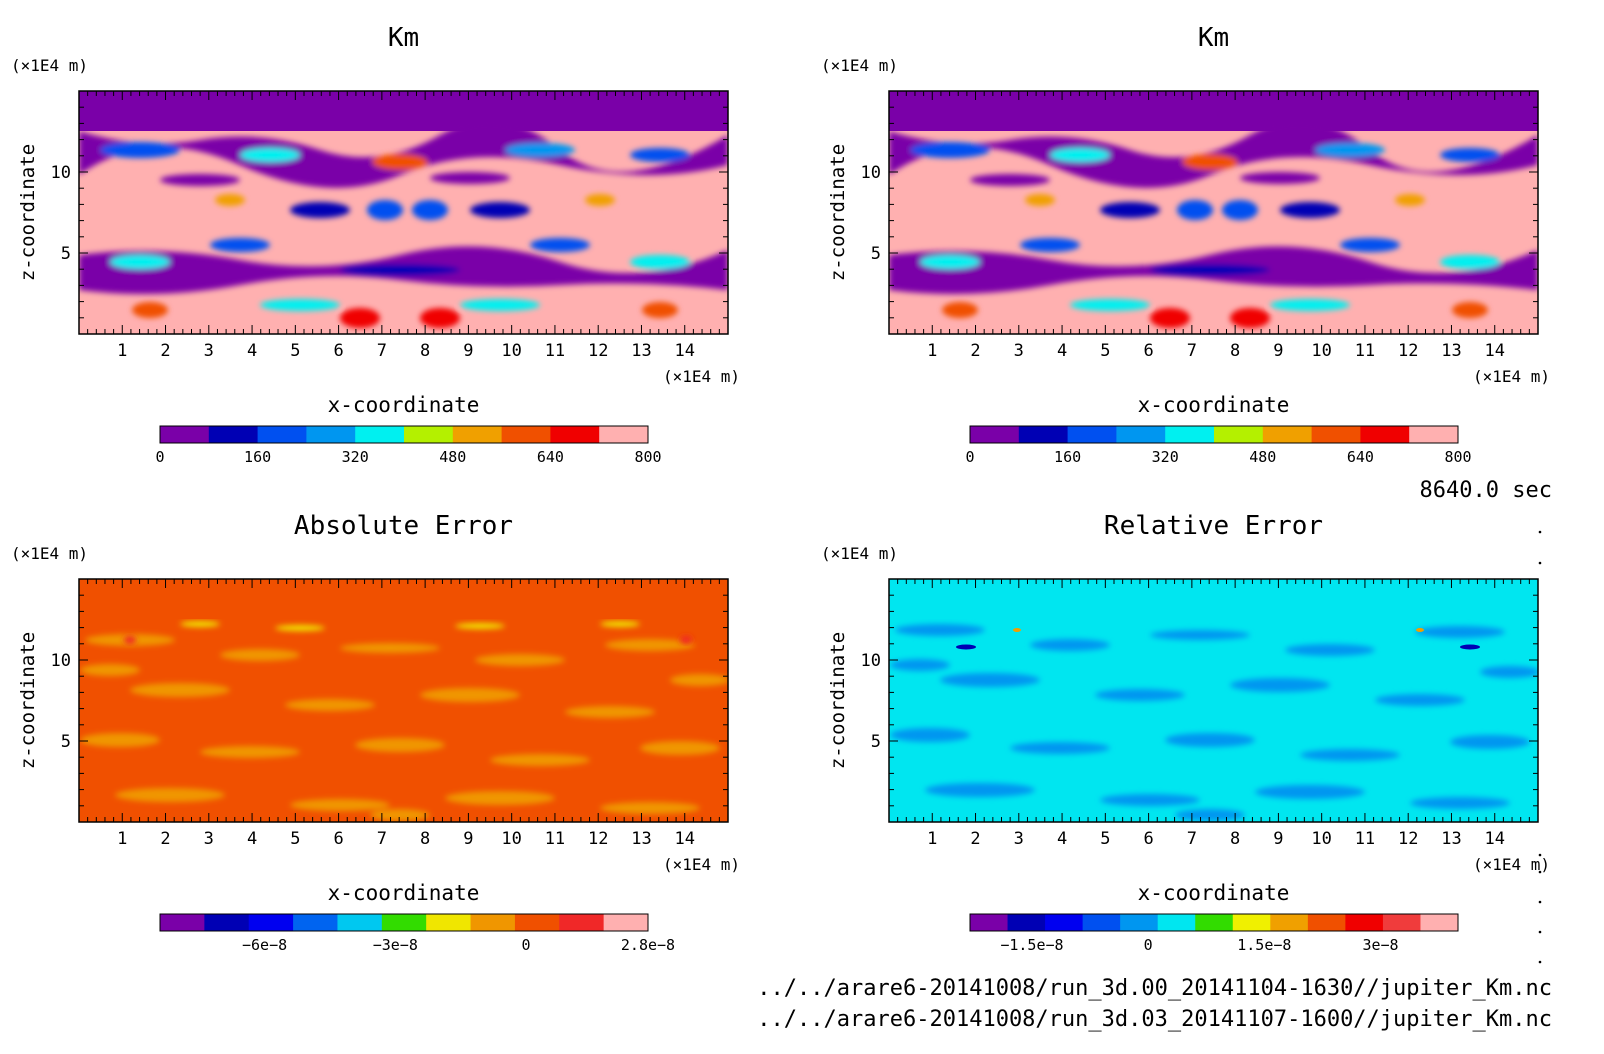 This screenshot has height=1054, width=1604. What do you see at coordinates (871, 661) in the screenshot?
I see `y-tick-label: 10` at bounding box center [871, 661].